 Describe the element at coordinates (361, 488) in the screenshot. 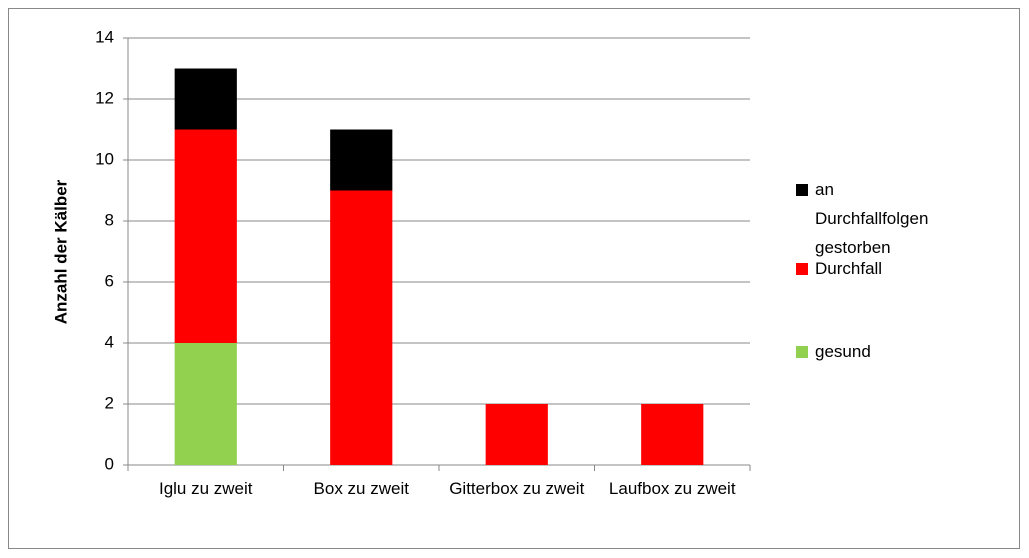

I see `x-tick-label: Box zu zweit` at that location.